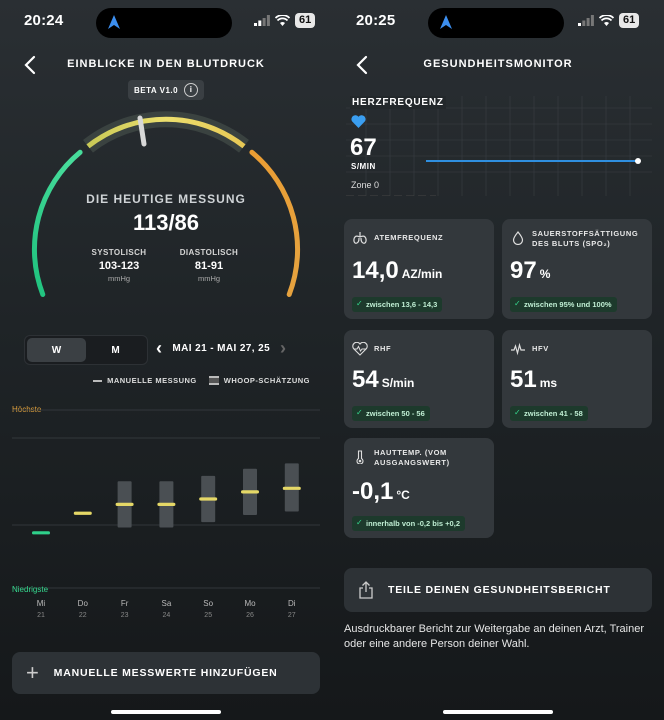 This screenshot has height=720, width=664. Describe the element at coordinates (41, 603) in the screenshot. I see `x-tick-day: Mi` at that location.